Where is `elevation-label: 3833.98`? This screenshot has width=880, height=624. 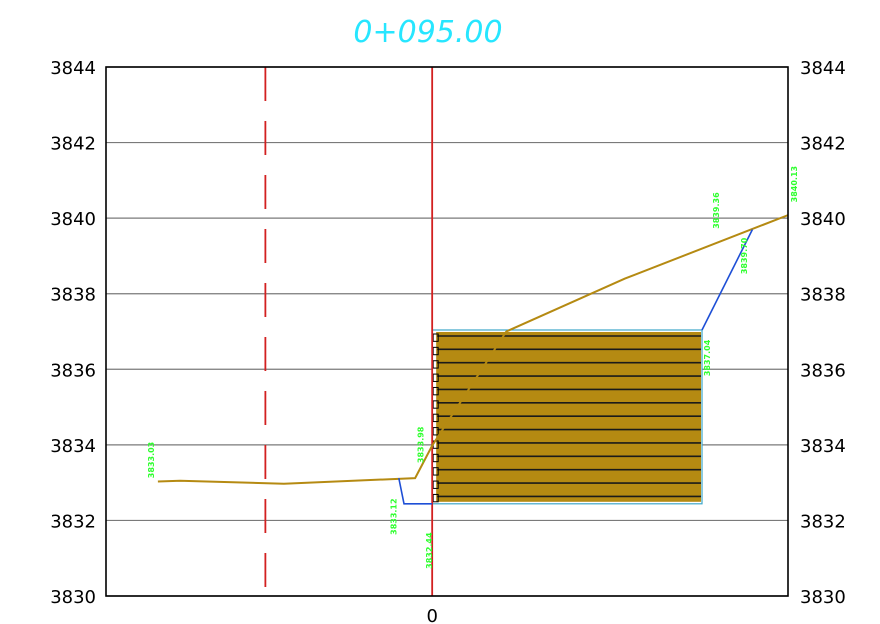 elevation-label: 3833.98 is located at coordinates (420, 444).